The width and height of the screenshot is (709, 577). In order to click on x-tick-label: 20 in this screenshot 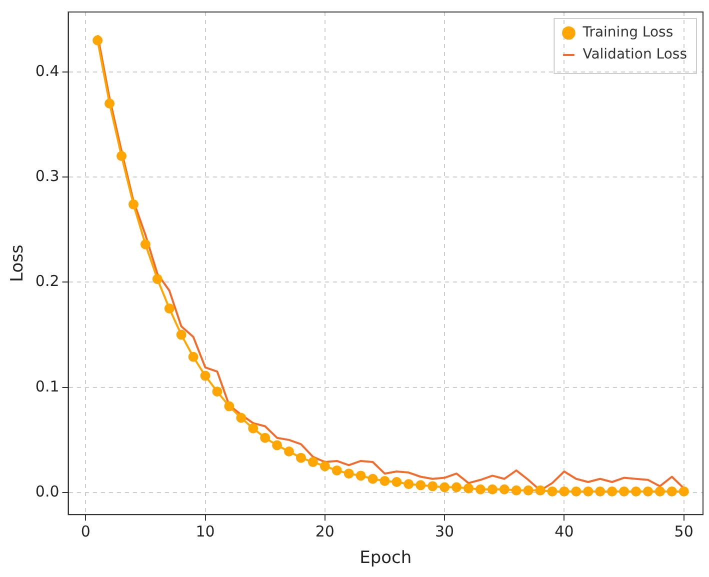, I will do `click(324, 531)`.